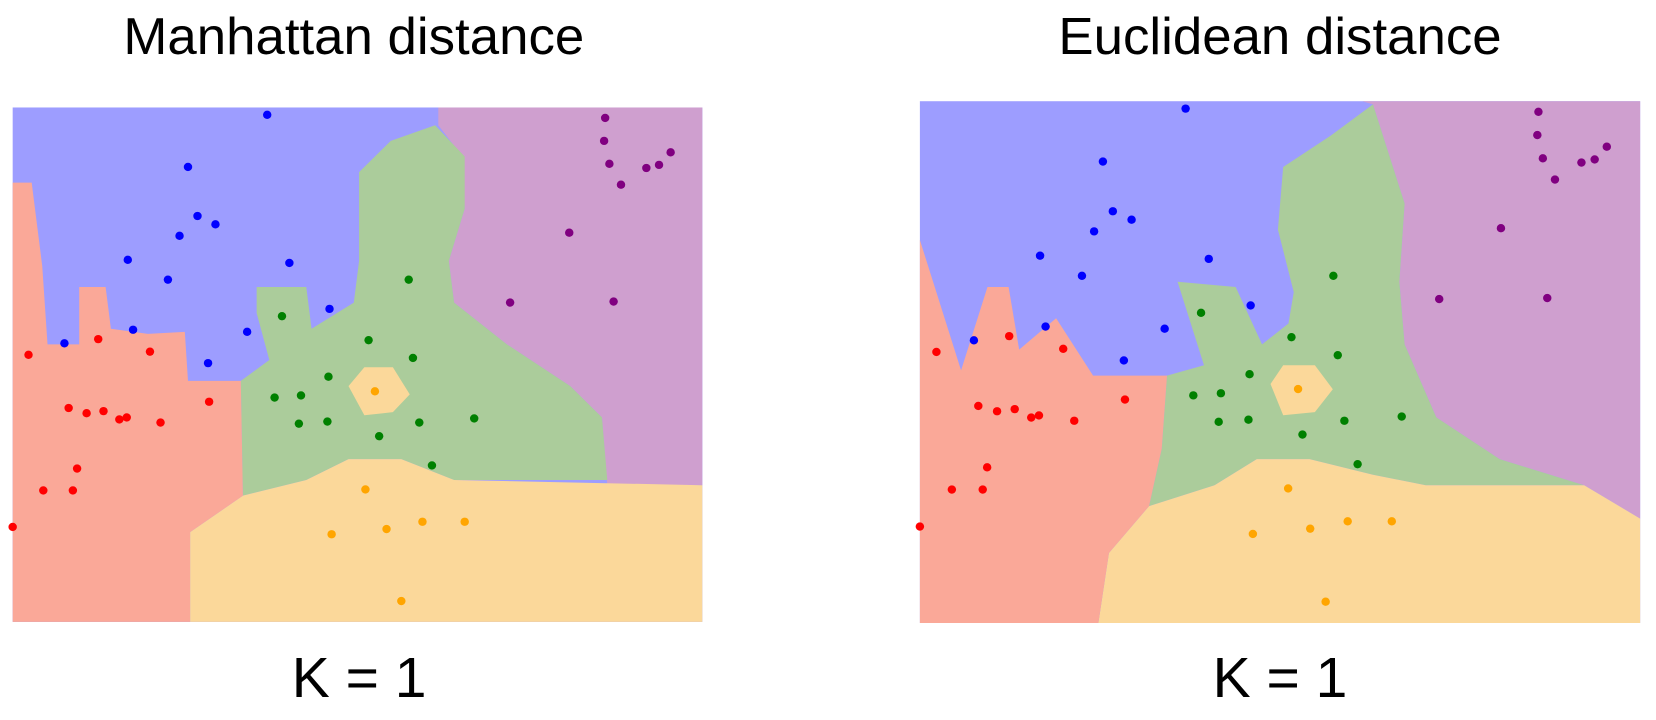 Image resolution: width=1656 pixels, height=720 pixels. Describe the element at coordinates (353, 37) in the screenshot. I see `panel-title: Manhattan distance` at that location.